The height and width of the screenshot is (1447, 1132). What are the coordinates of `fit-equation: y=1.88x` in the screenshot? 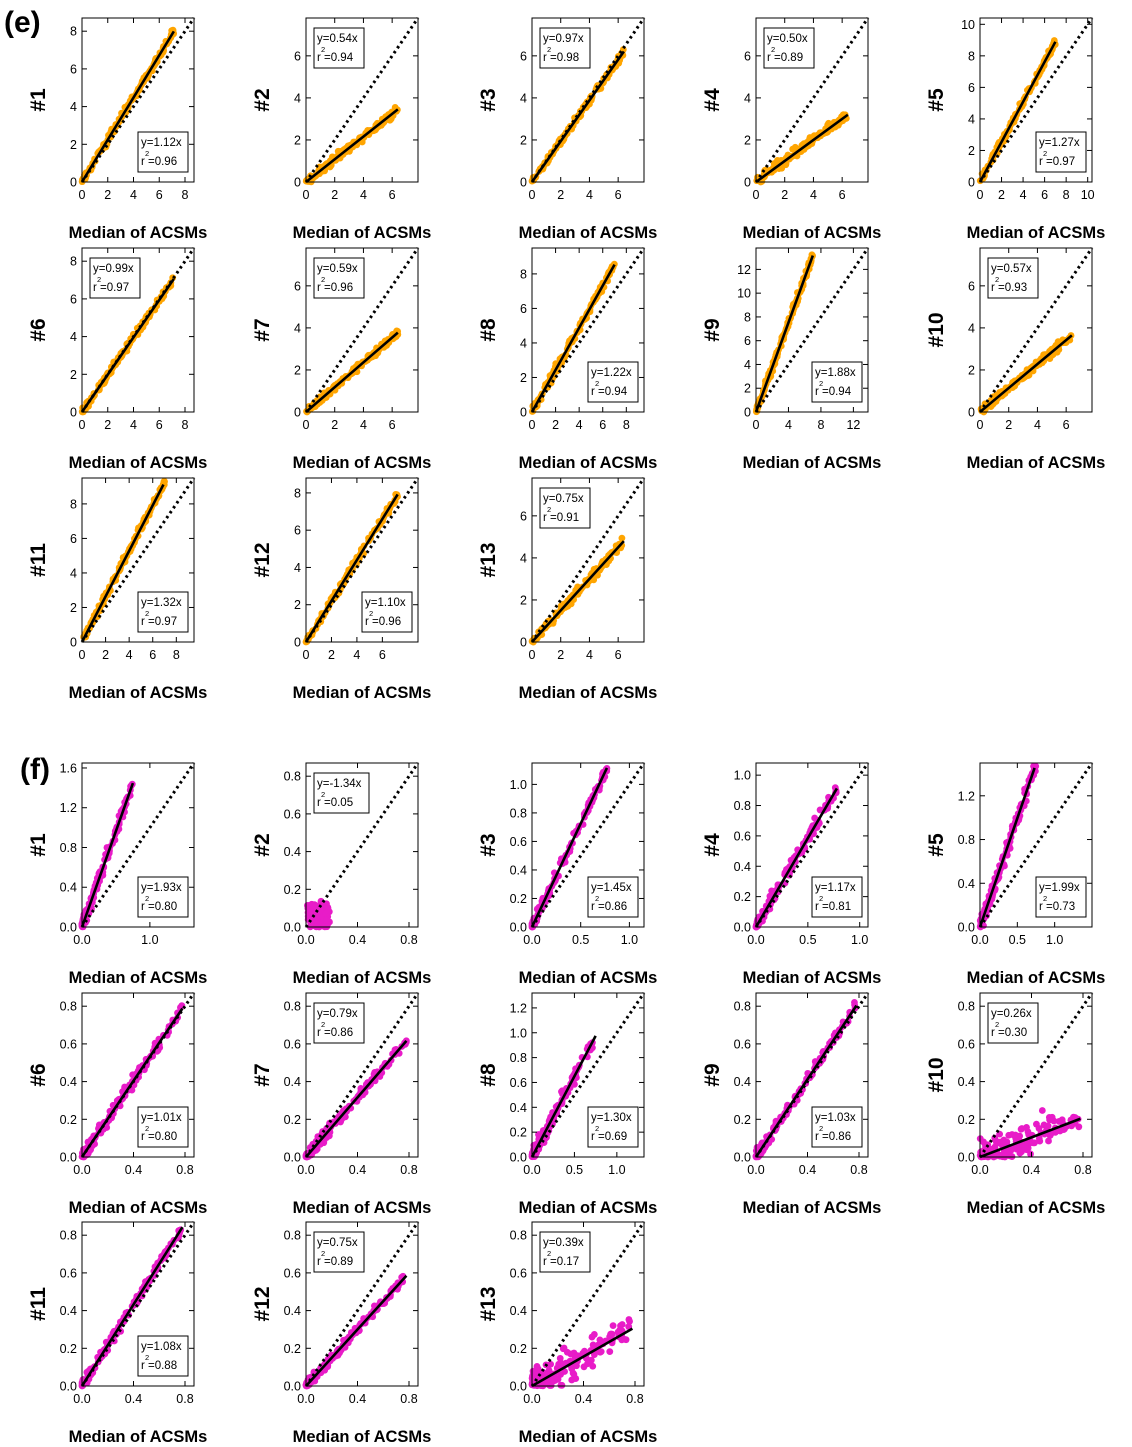 It's located at (835, 373).